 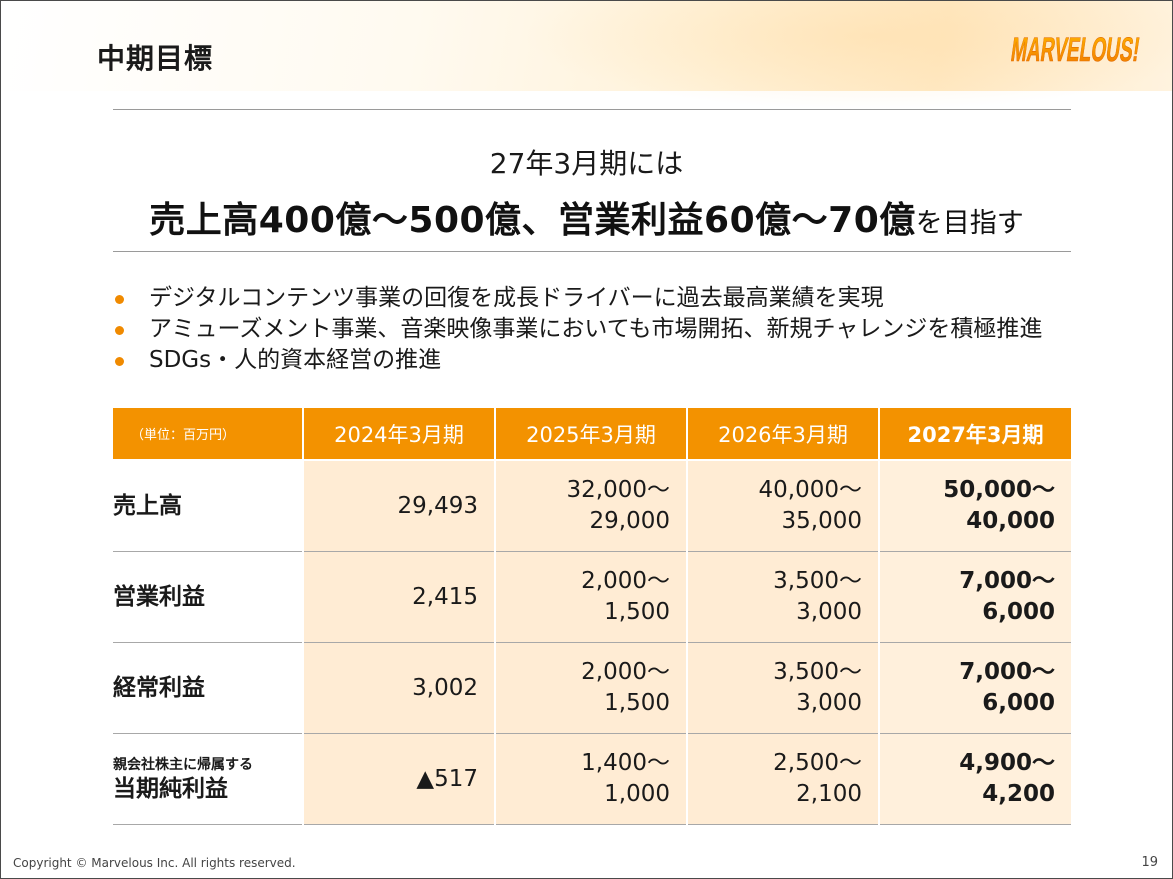 What do you see at coordinates (629, 521) in the screenshot?
I see `cell-value: 29,000` at bounding box center [629, 521].